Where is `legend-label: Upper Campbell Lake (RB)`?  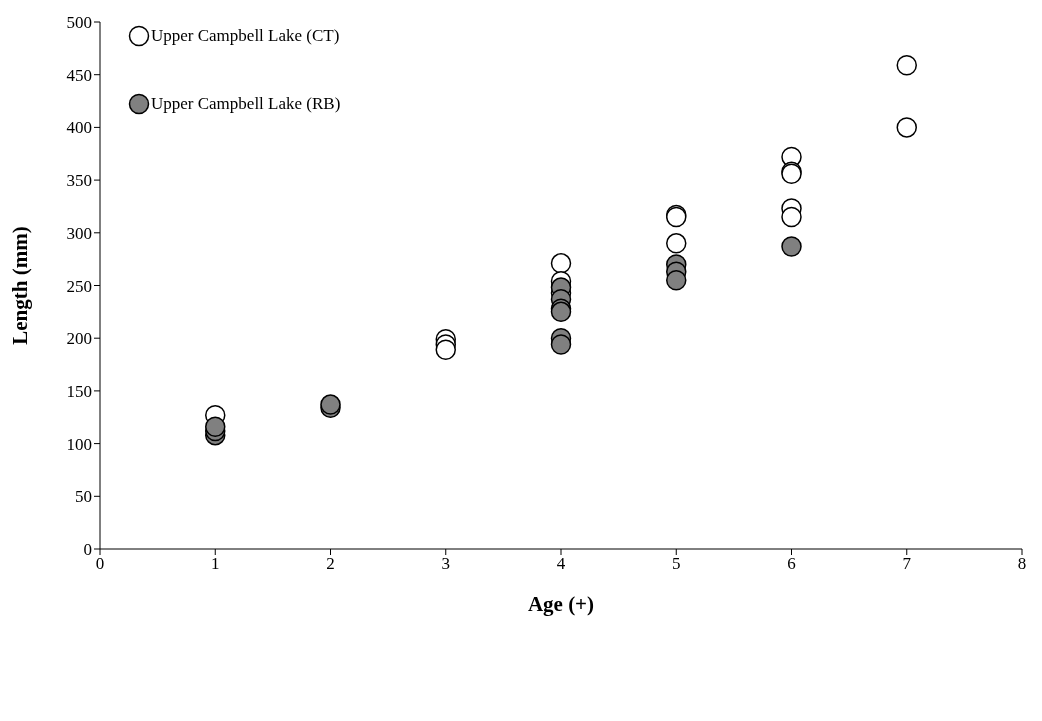
legend-label: Upper Campbell Lake (RB) is located at coordinates (246, 104).